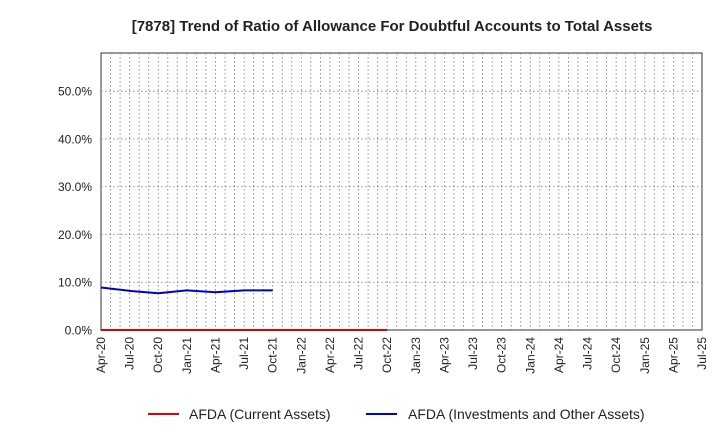  I want to click on x-tick-label: Apr-22, so click(330, 355).